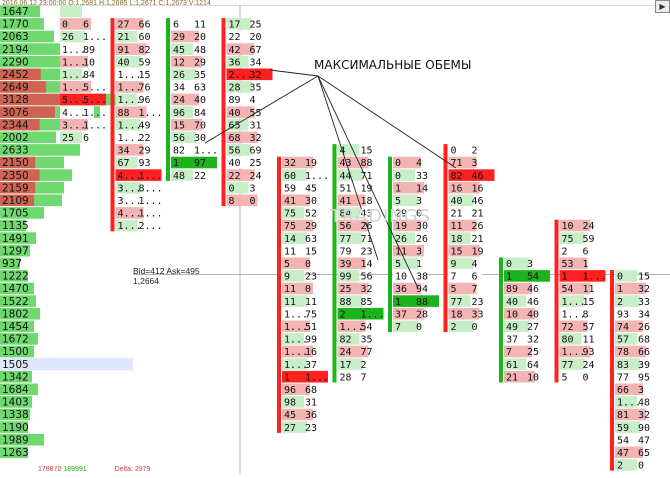 The width and height of the screenshot is (670, 478). I want to click on ask-volume: 66, so click(644, 352).